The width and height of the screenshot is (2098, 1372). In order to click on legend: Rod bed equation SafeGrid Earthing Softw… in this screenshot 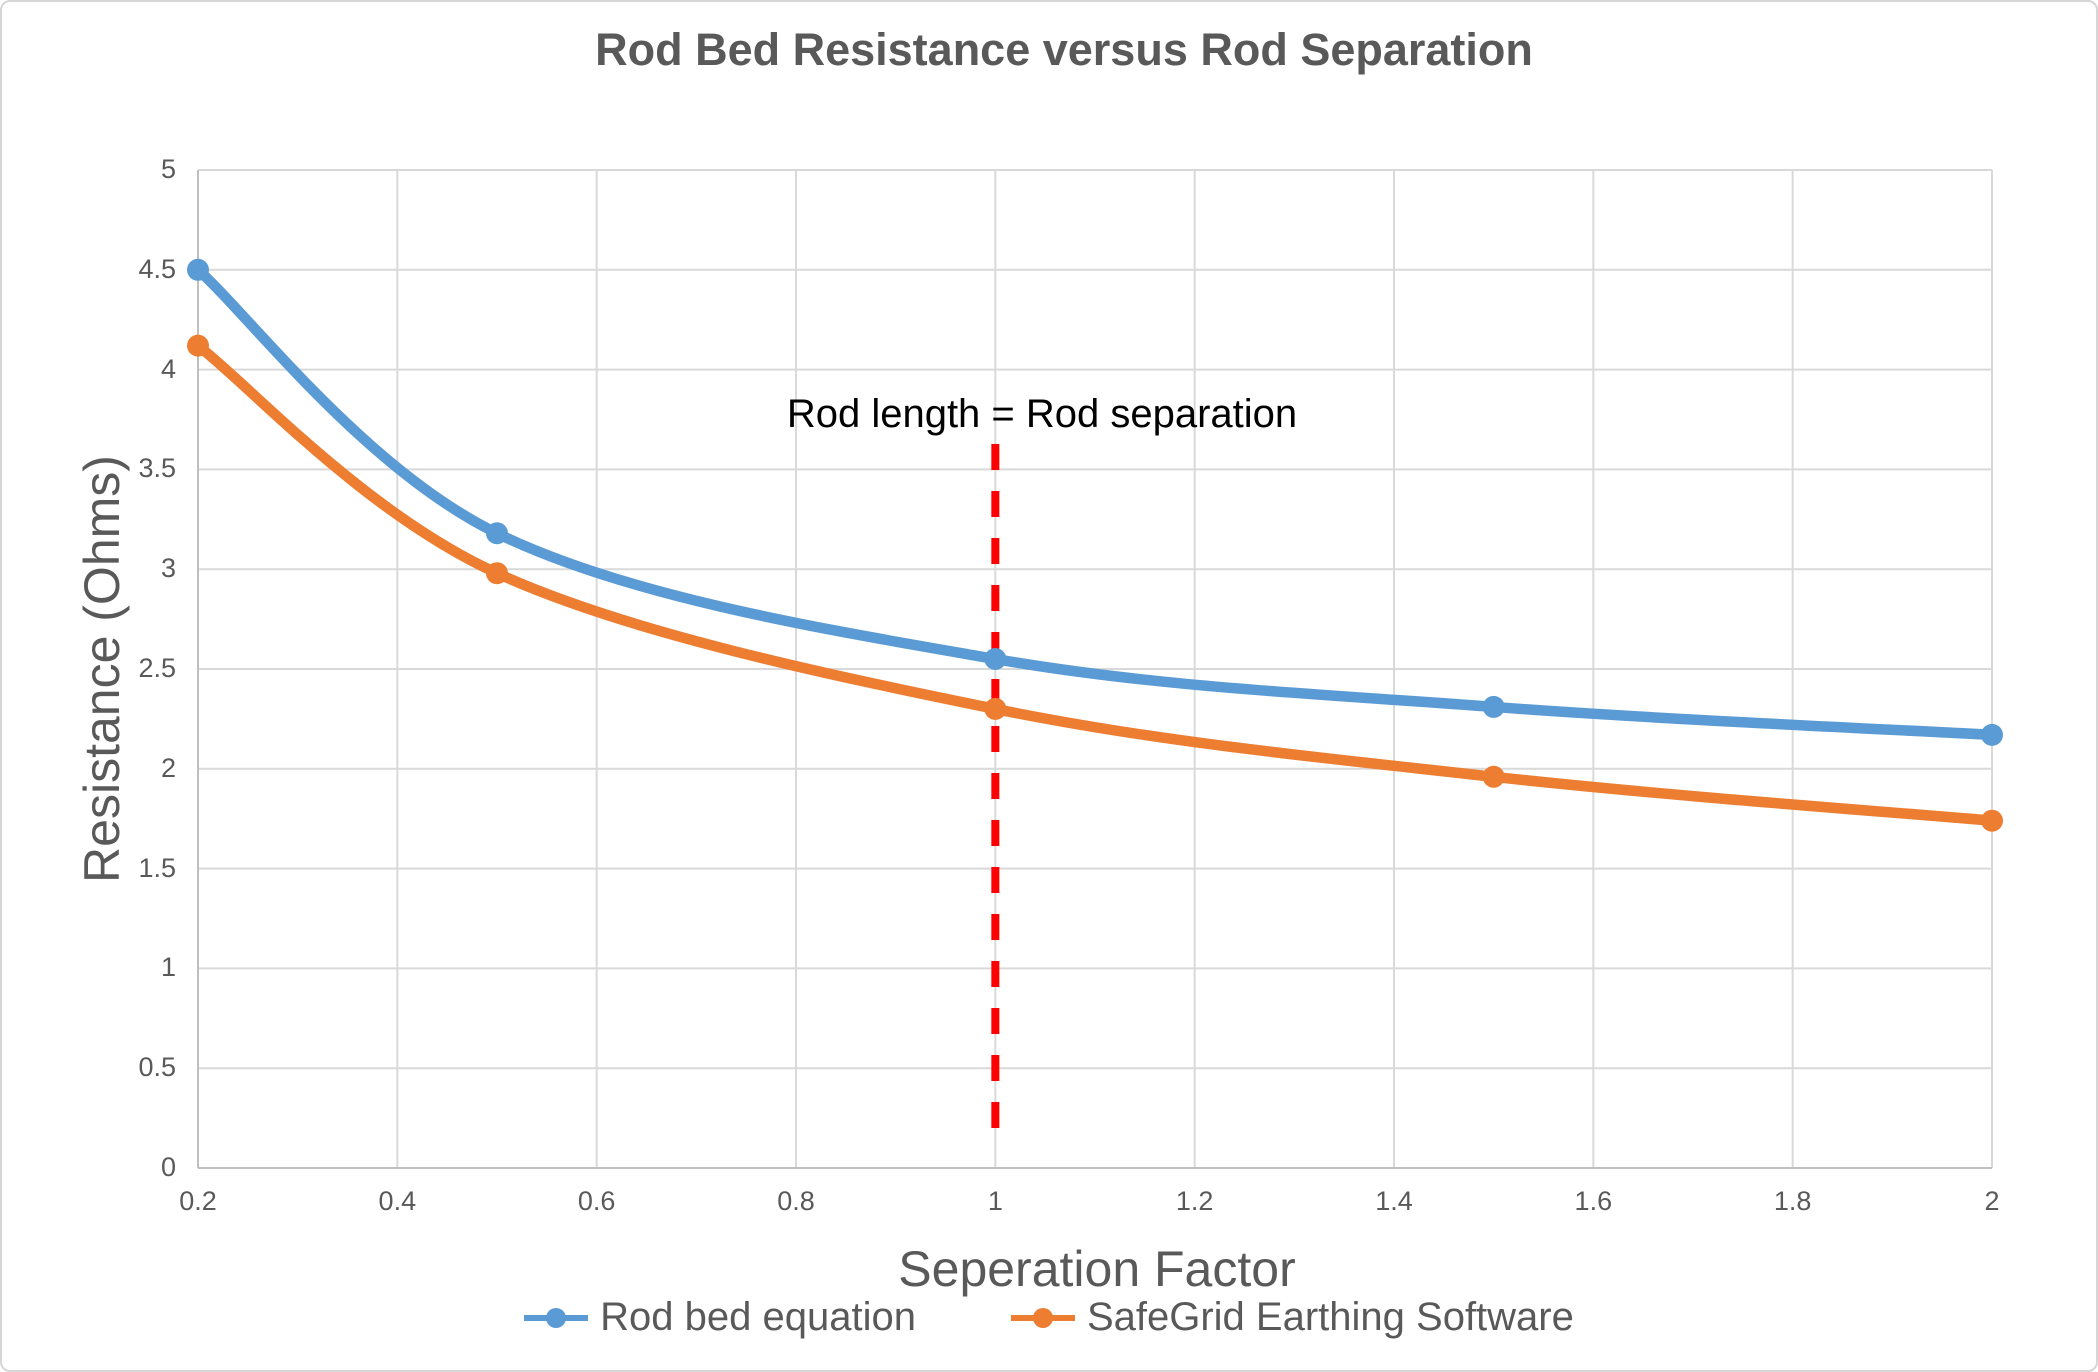, I will do `click(1049, 1317)`.